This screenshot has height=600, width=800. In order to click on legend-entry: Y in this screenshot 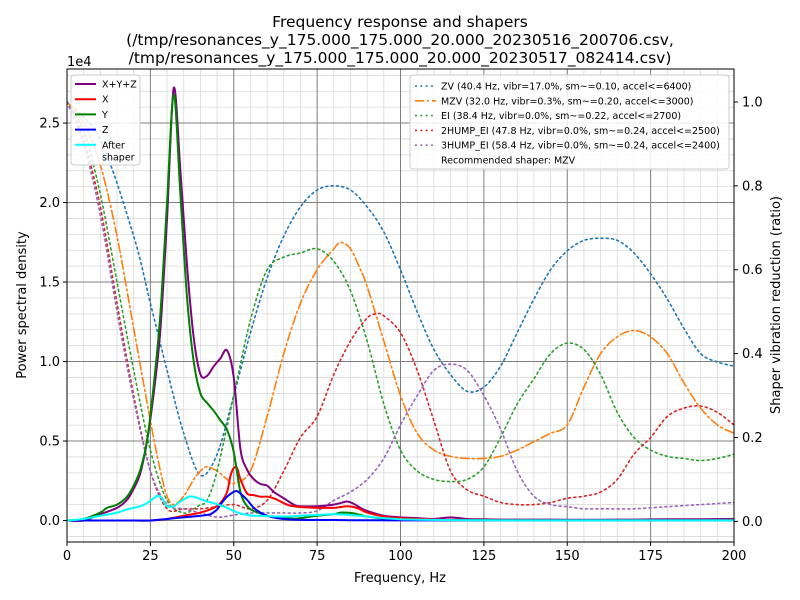, I will do `click(104, 115)`.